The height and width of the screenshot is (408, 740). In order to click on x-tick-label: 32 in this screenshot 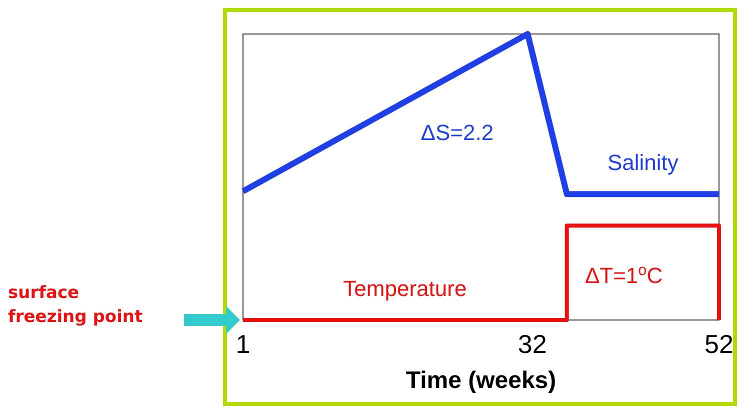, I will do `click(532, 344)`.